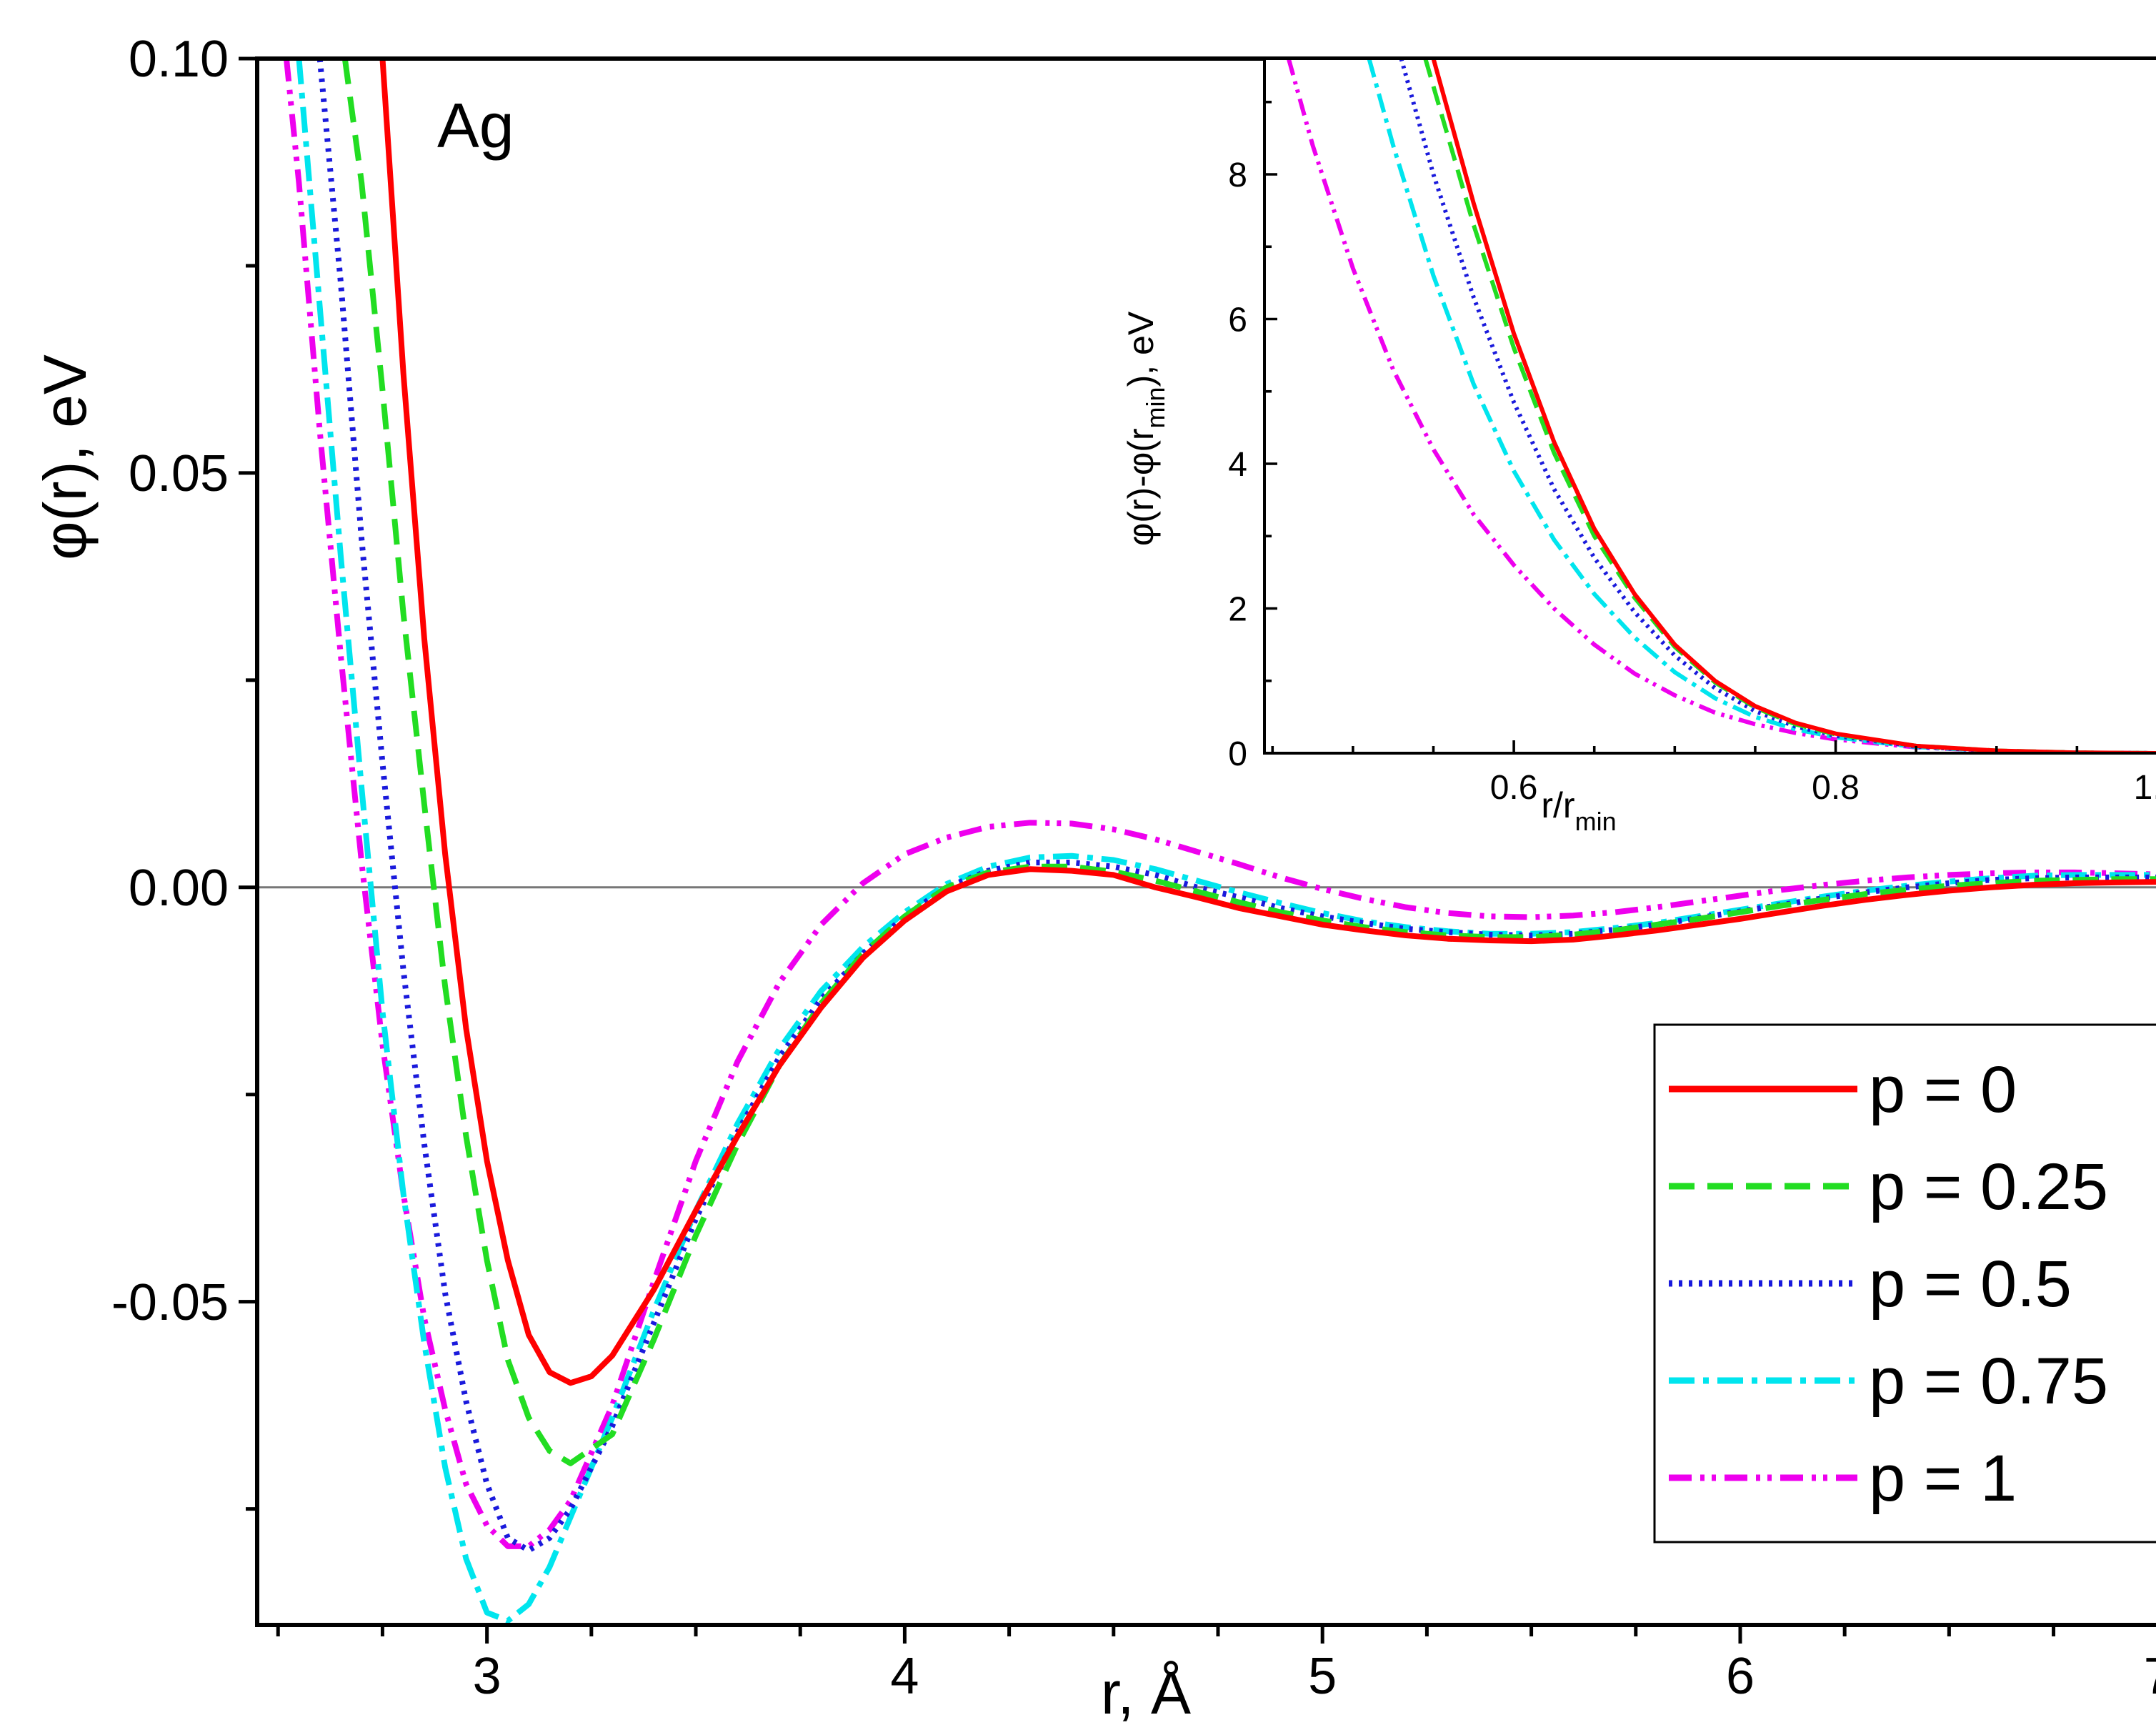  I want to click on x-tick-label: 1.0, so click(2145, 788).